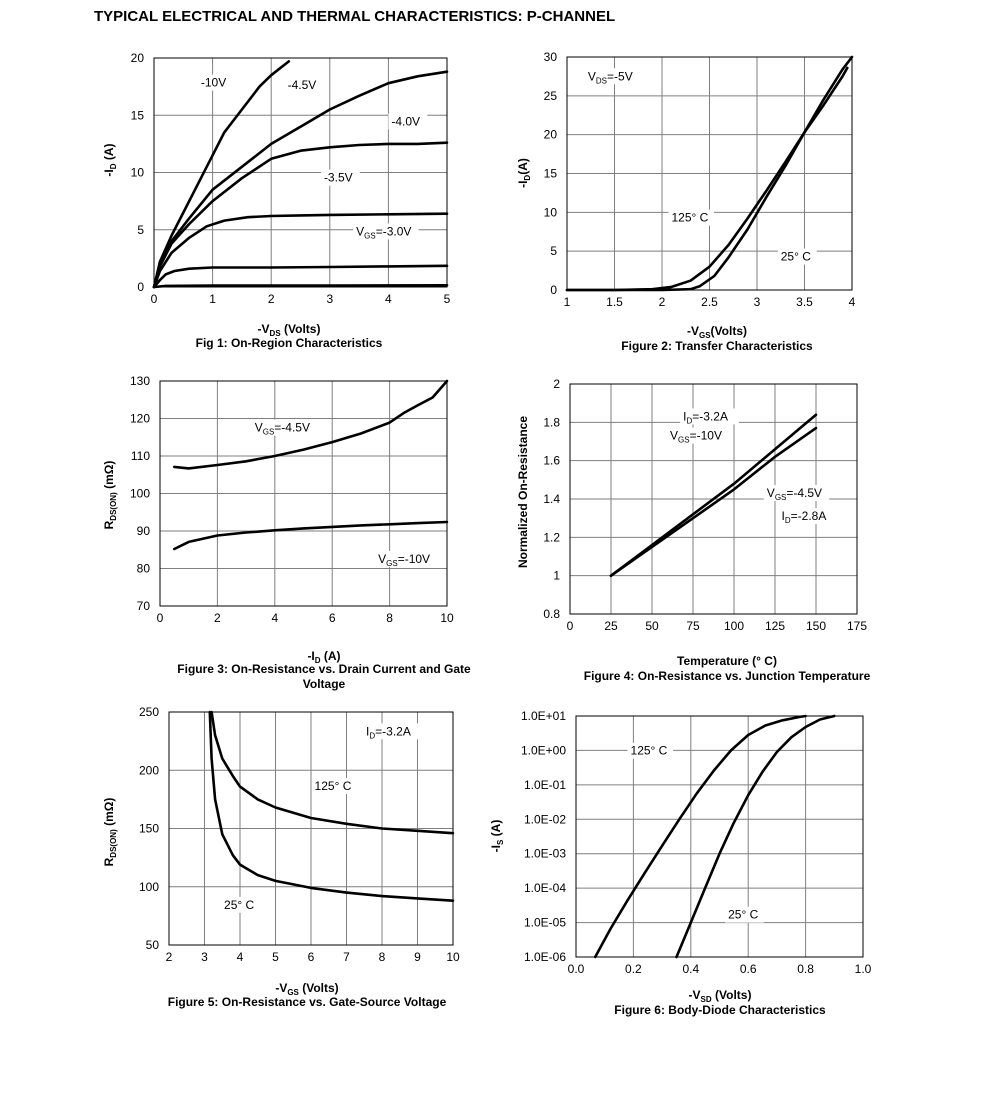 This screenshot has width=991, height=1108. Describe the element at coordinates (551, 461) in the screenshot. I see `y-tick-label: 1.6` at that location.